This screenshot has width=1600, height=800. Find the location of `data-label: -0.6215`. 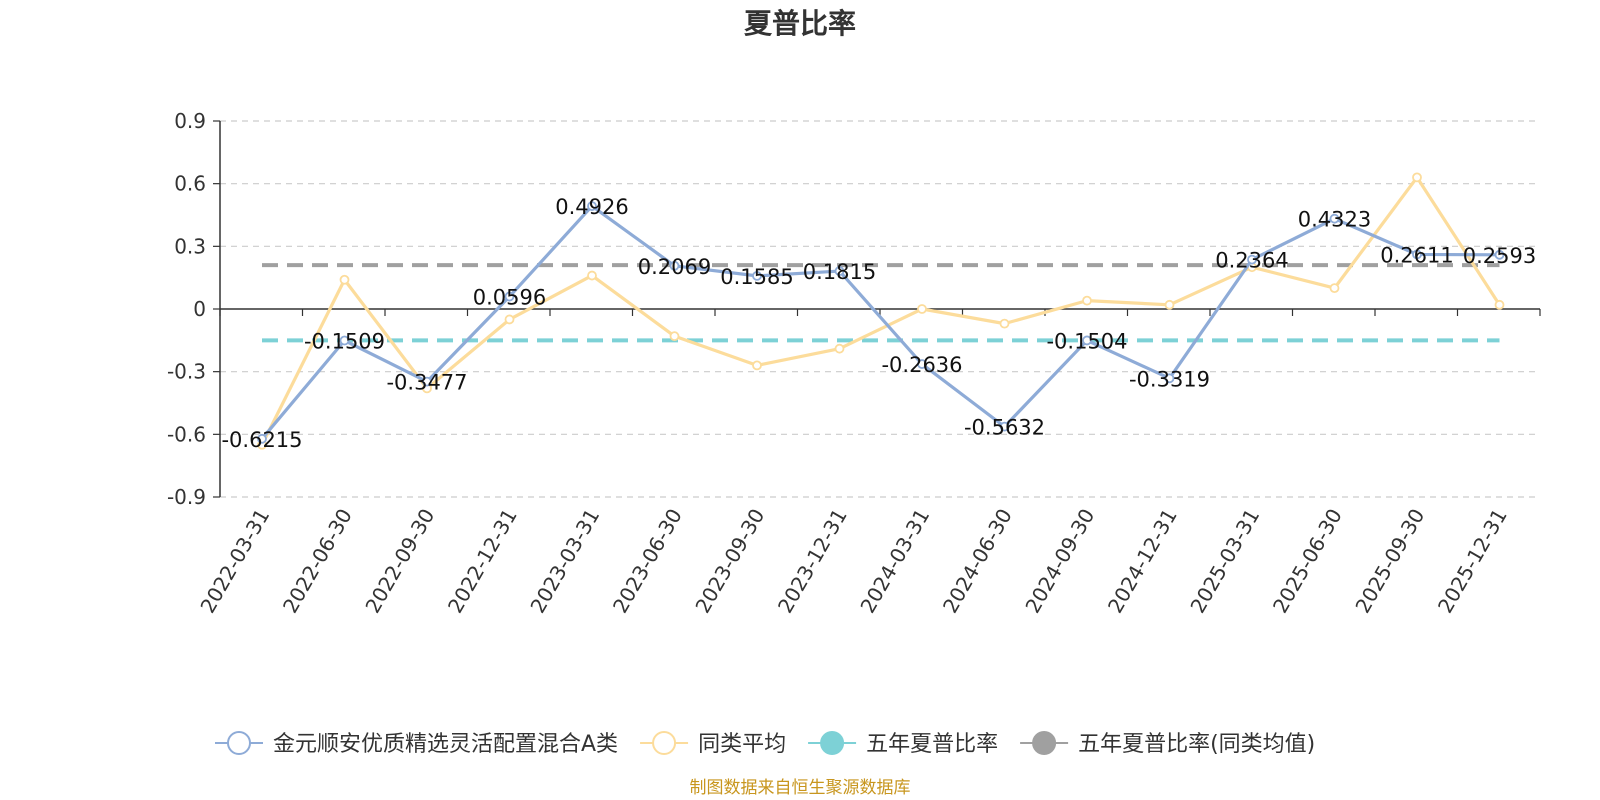

data-label: -0.6215 is located at coordinates (261, 440).